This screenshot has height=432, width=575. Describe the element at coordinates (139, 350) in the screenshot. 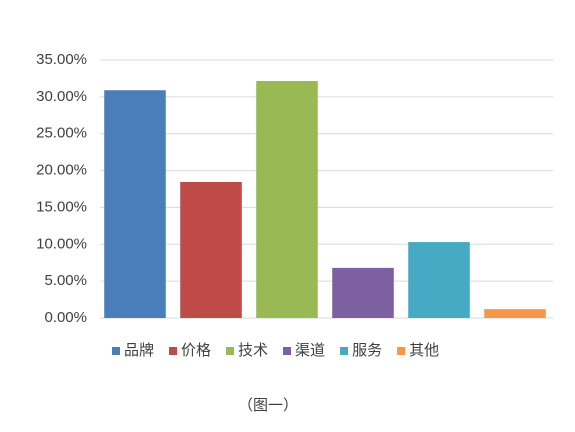

I see `legend-label: 品牌` at that location.